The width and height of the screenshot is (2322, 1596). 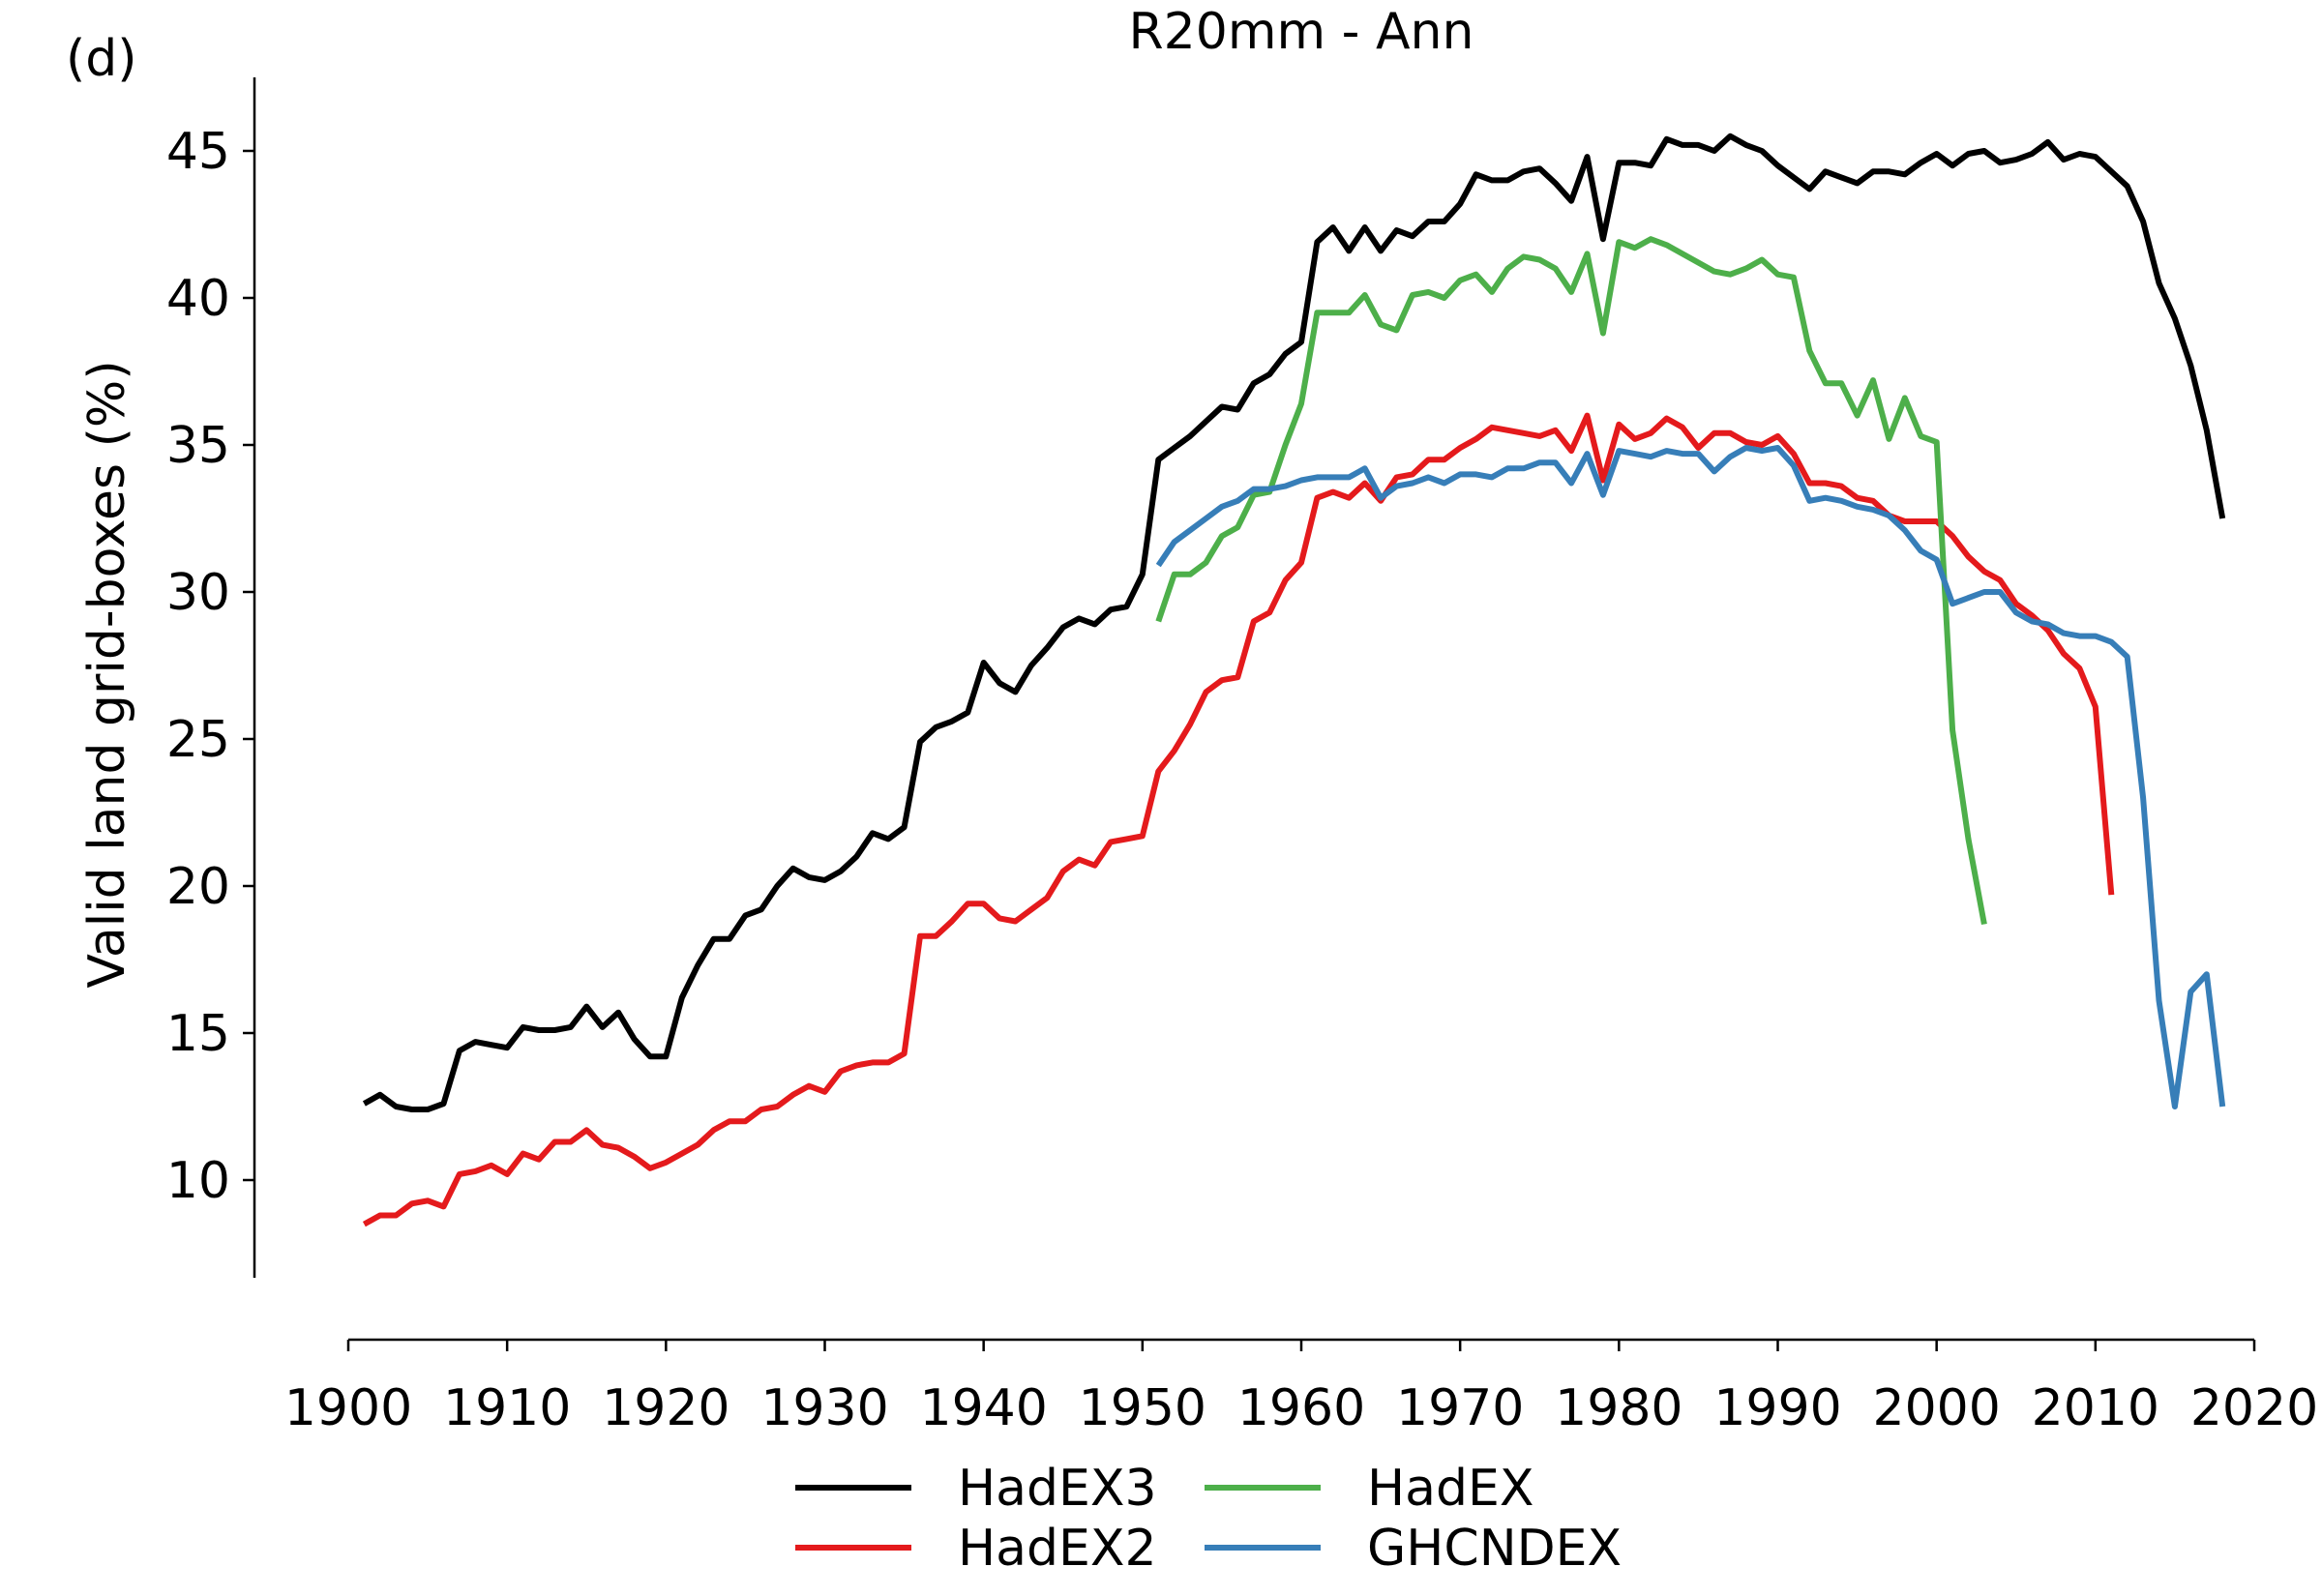 What do you see at coordinates (348, 1408) in the screenshot?
I see `x-tick-label: 1900` at bounding box center [348, 1408].